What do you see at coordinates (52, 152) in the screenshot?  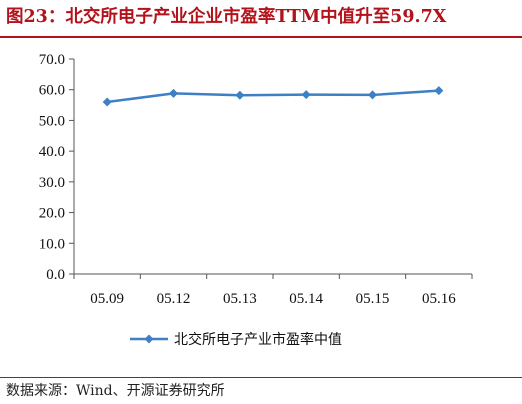 I see `y-tick-label: 40.0` at bounding box center [52, 152].